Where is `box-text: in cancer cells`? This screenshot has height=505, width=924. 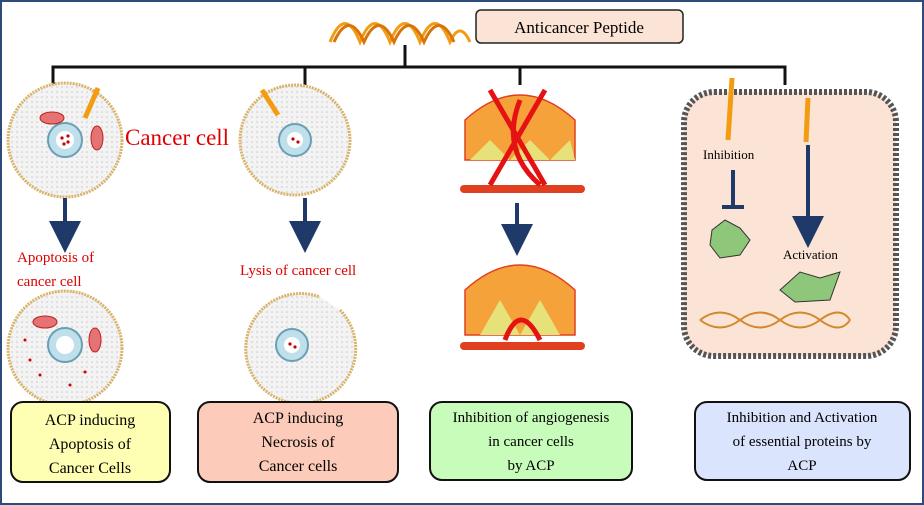
box-text: in cancer cells is located at coordinates (531, 442).